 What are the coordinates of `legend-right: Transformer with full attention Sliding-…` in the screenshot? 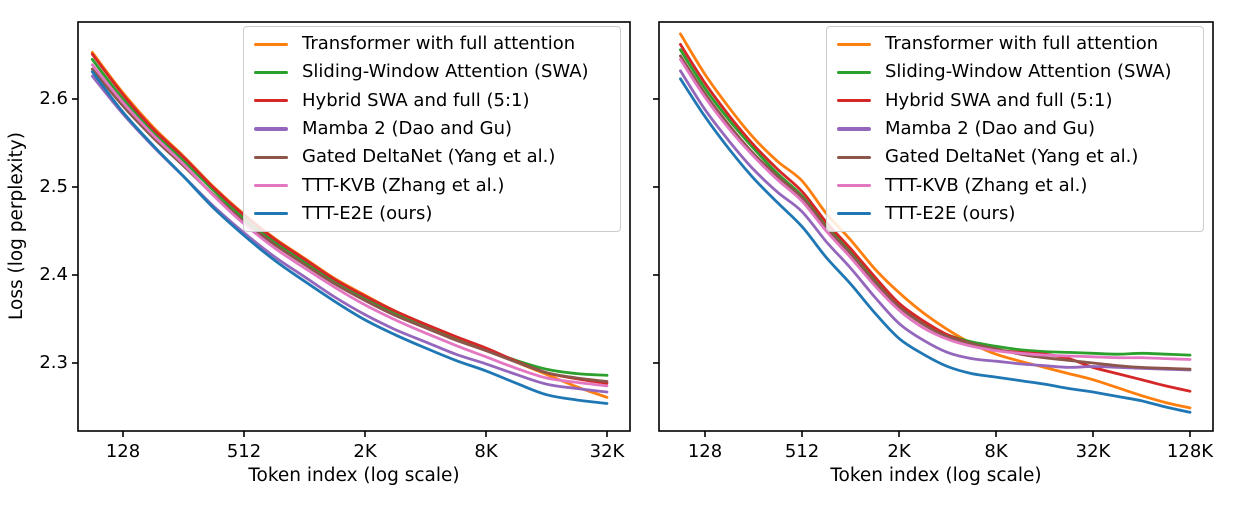 It's located at (1015, 129).